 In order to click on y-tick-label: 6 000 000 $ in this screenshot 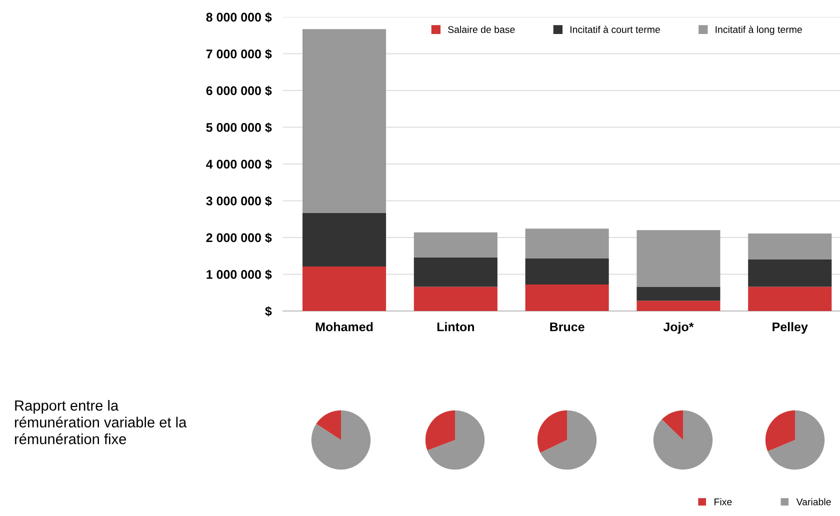, I will do `click(239, 91)`.